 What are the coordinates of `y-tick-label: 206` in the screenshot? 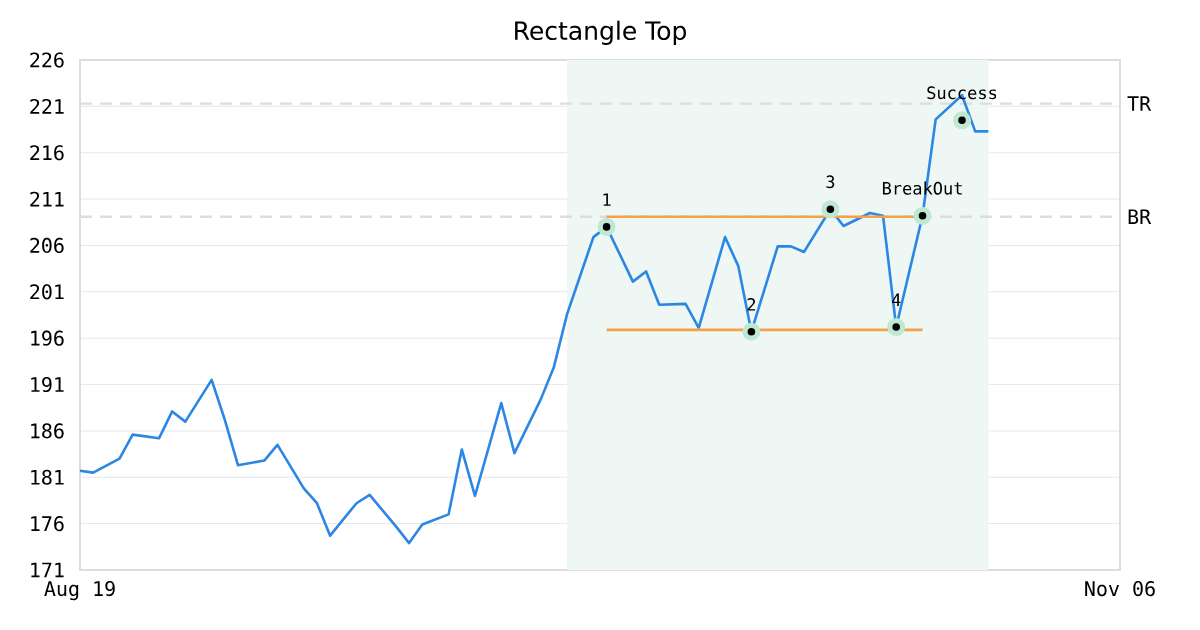 It's located at (47, 245).